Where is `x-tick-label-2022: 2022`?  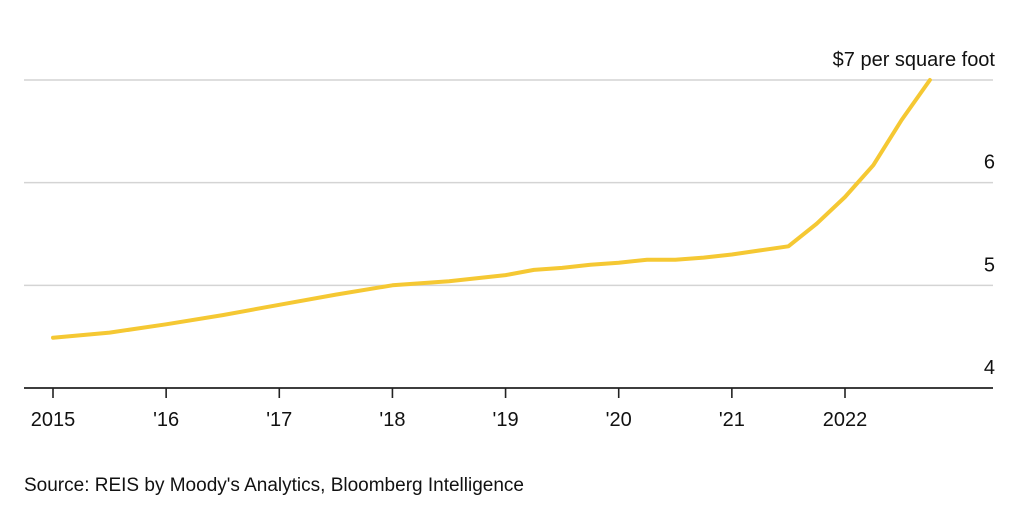 x-tick-label-2022: 2022 is located at coordinates (845, 420).